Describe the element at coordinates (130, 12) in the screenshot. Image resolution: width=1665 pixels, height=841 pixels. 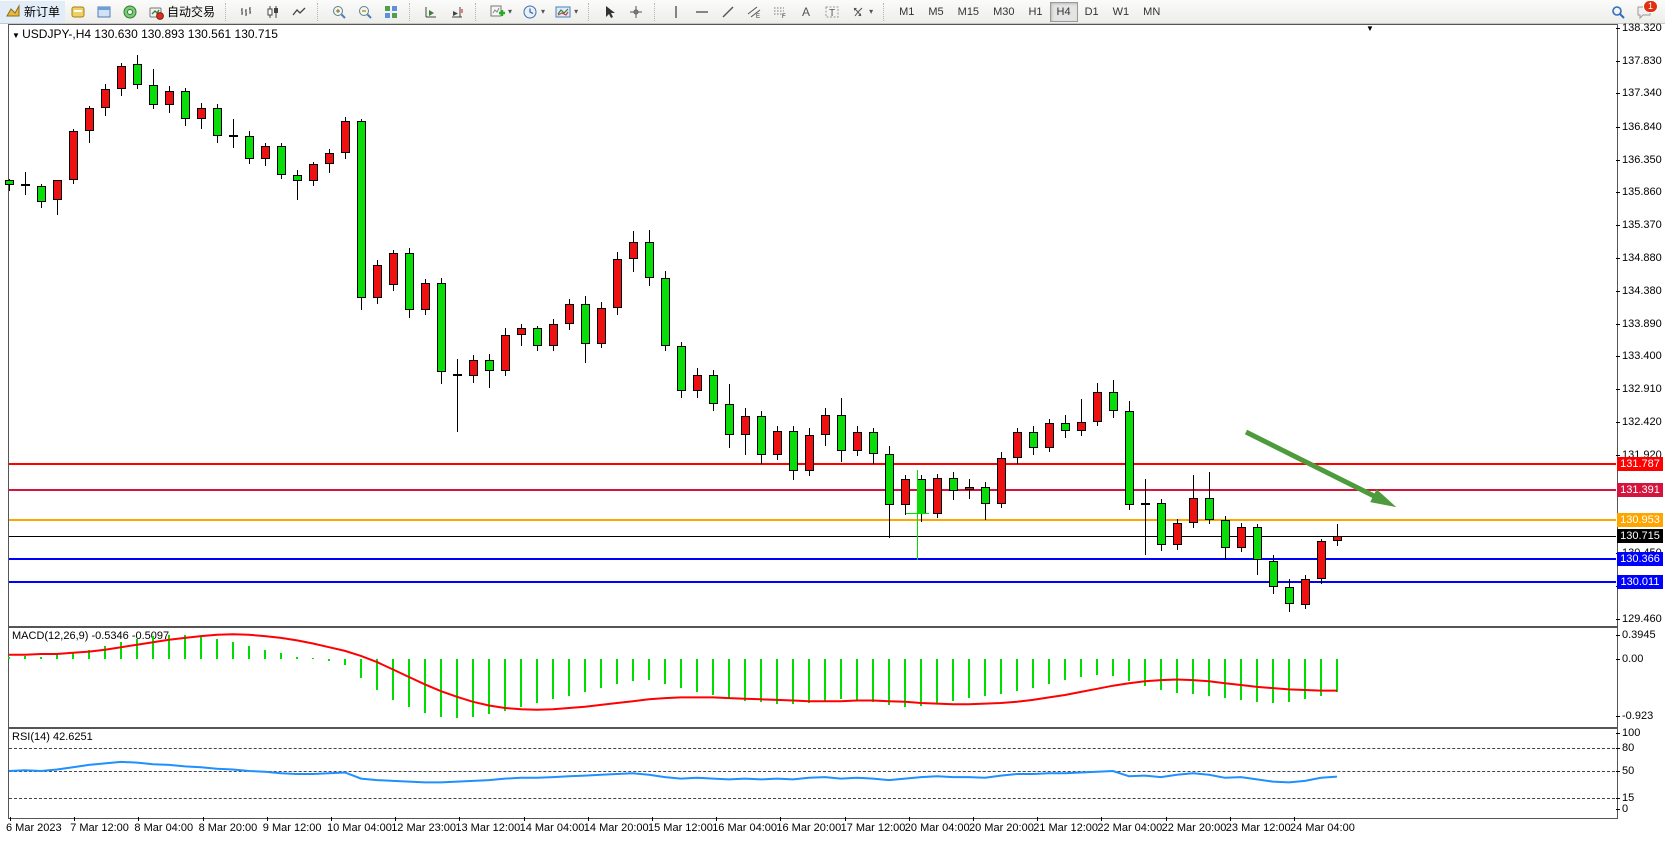
I see `sound-alert-button` at that location.